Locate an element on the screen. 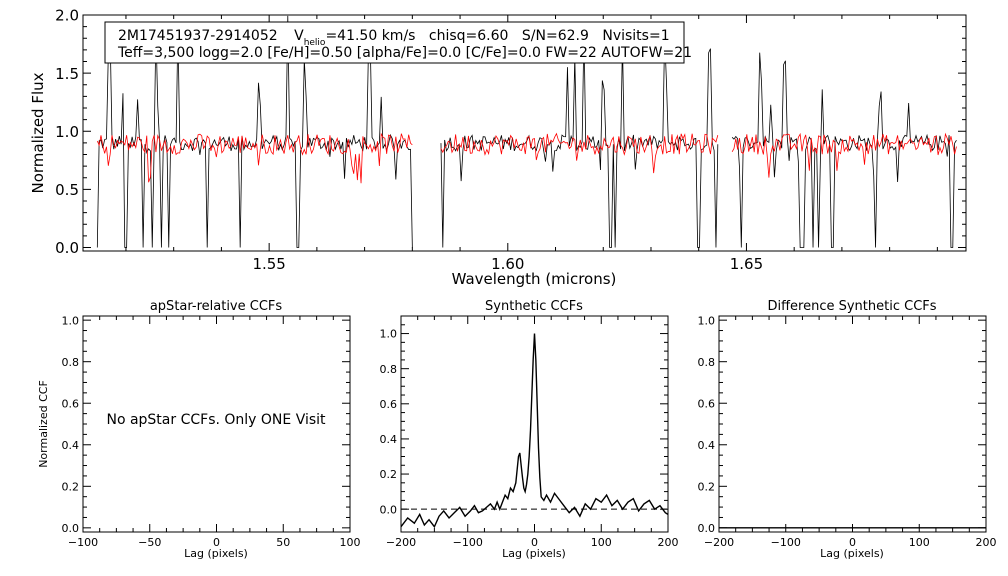  chisq-value: chisq=6.60 is located at coordinates (469, 36).